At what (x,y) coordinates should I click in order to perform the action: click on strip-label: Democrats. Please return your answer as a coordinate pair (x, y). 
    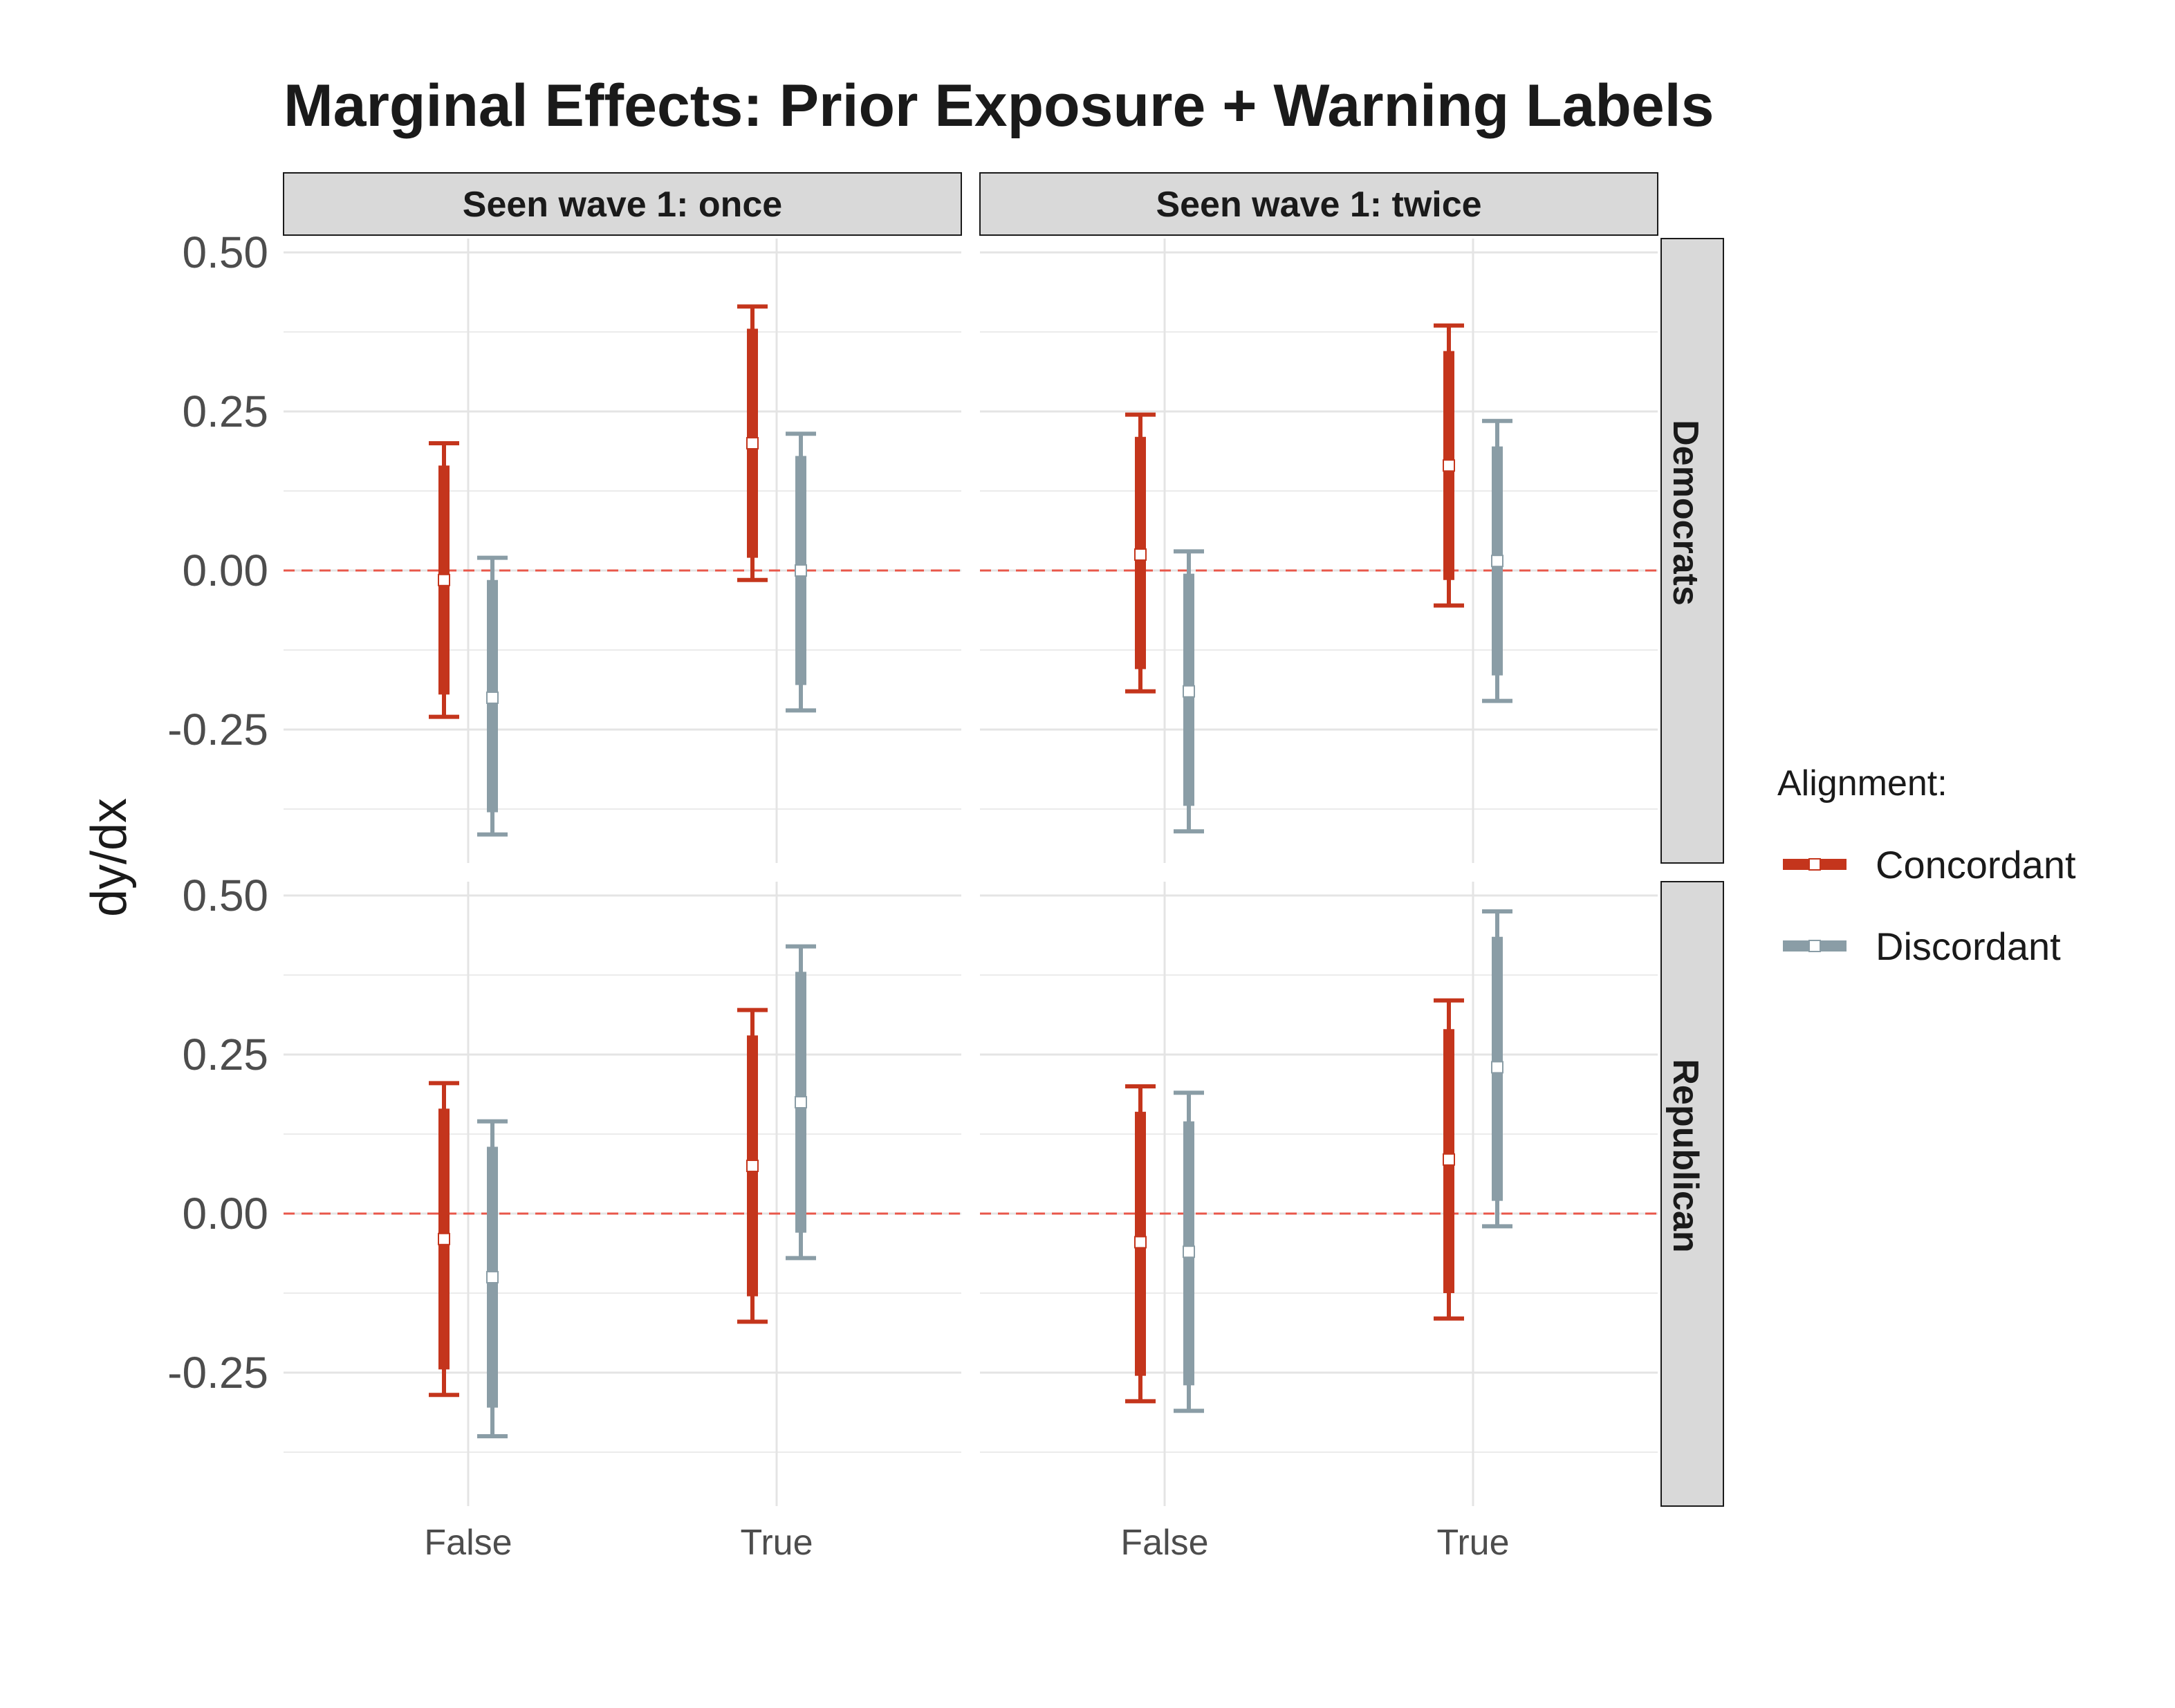
    Looking at the image, I should click on (1685, 513).